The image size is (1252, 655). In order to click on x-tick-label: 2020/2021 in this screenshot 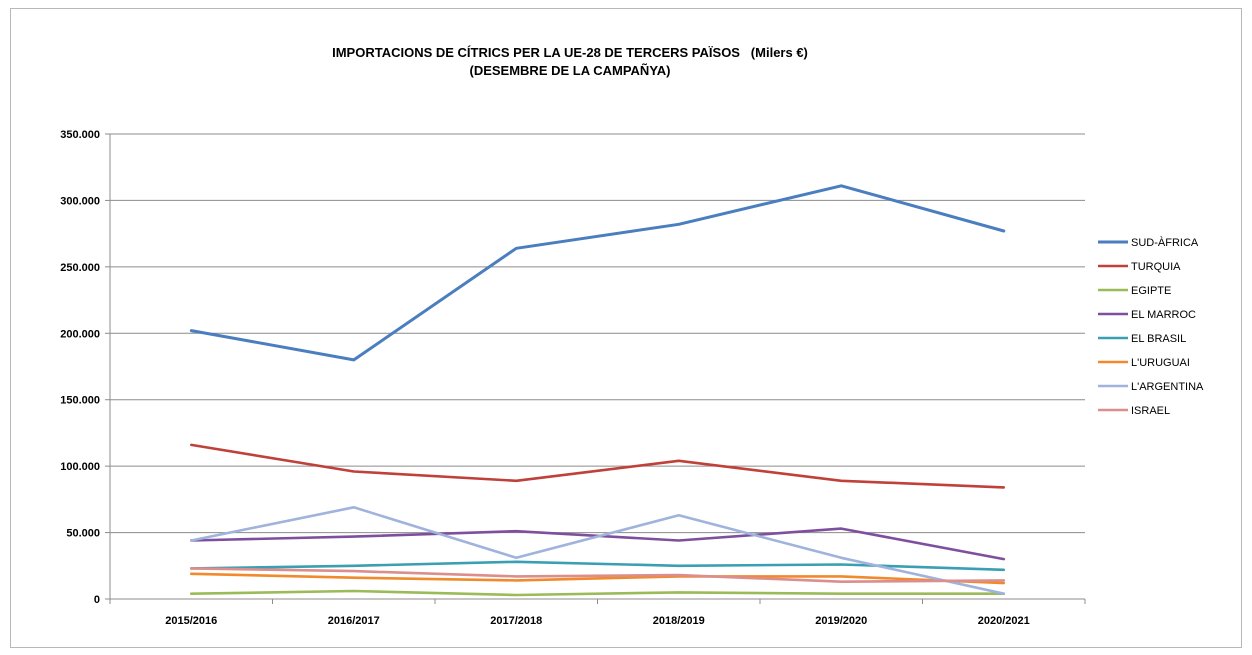, I will do `click(1004, 621)`.